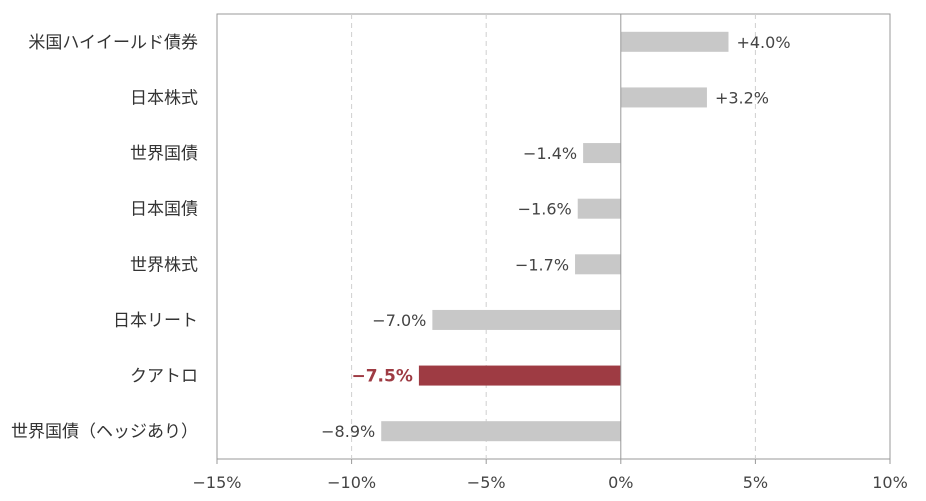 This screenshot has height=501, width=926. I want to click on x-tick-label-1: −10%, so click(351, 482).